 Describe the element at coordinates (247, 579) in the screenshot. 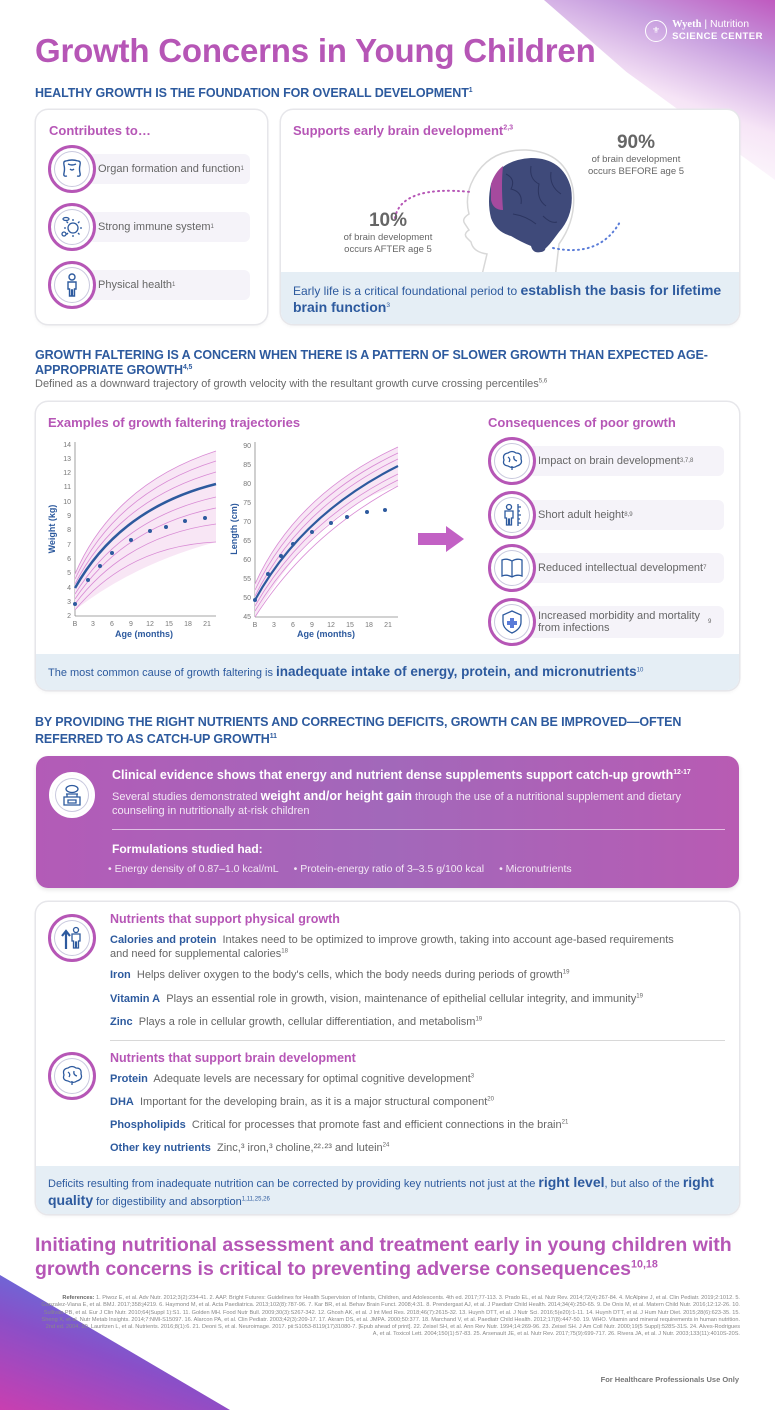

I see `svg-text: 55` at that location.